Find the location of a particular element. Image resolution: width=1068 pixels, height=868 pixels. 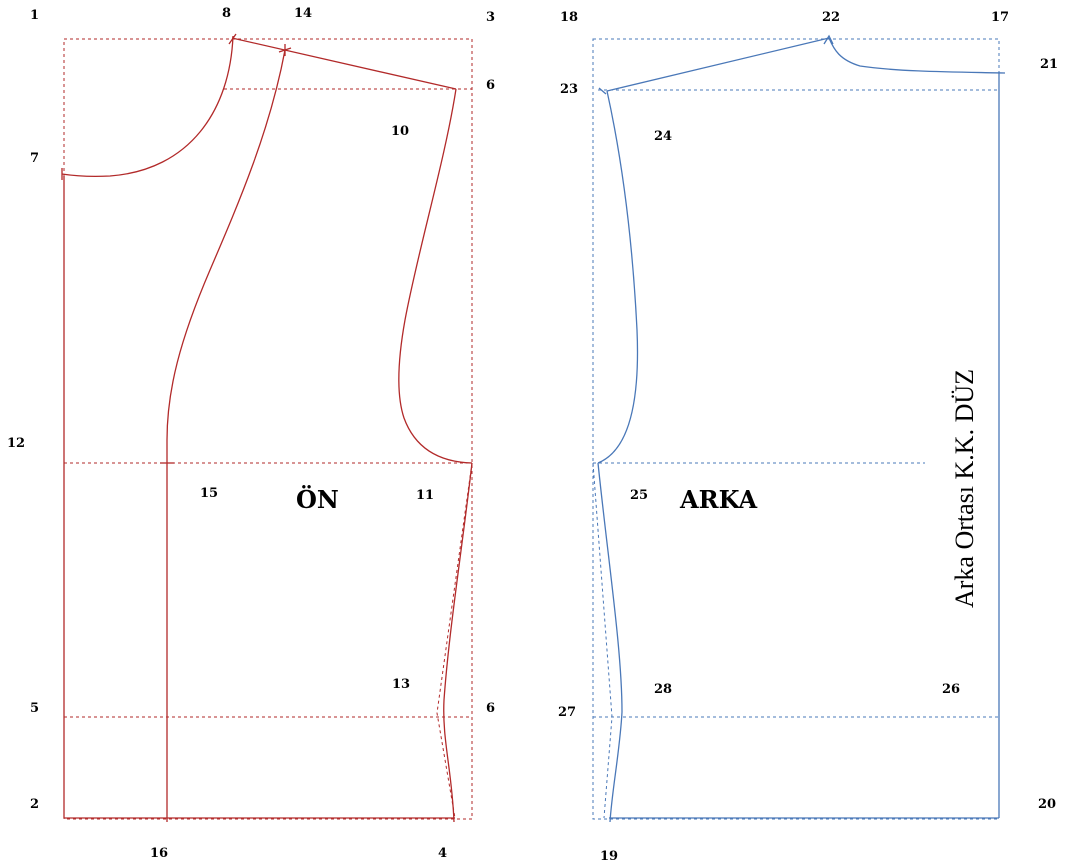

back-point-label: 24 is located at coordinates (663, 136).